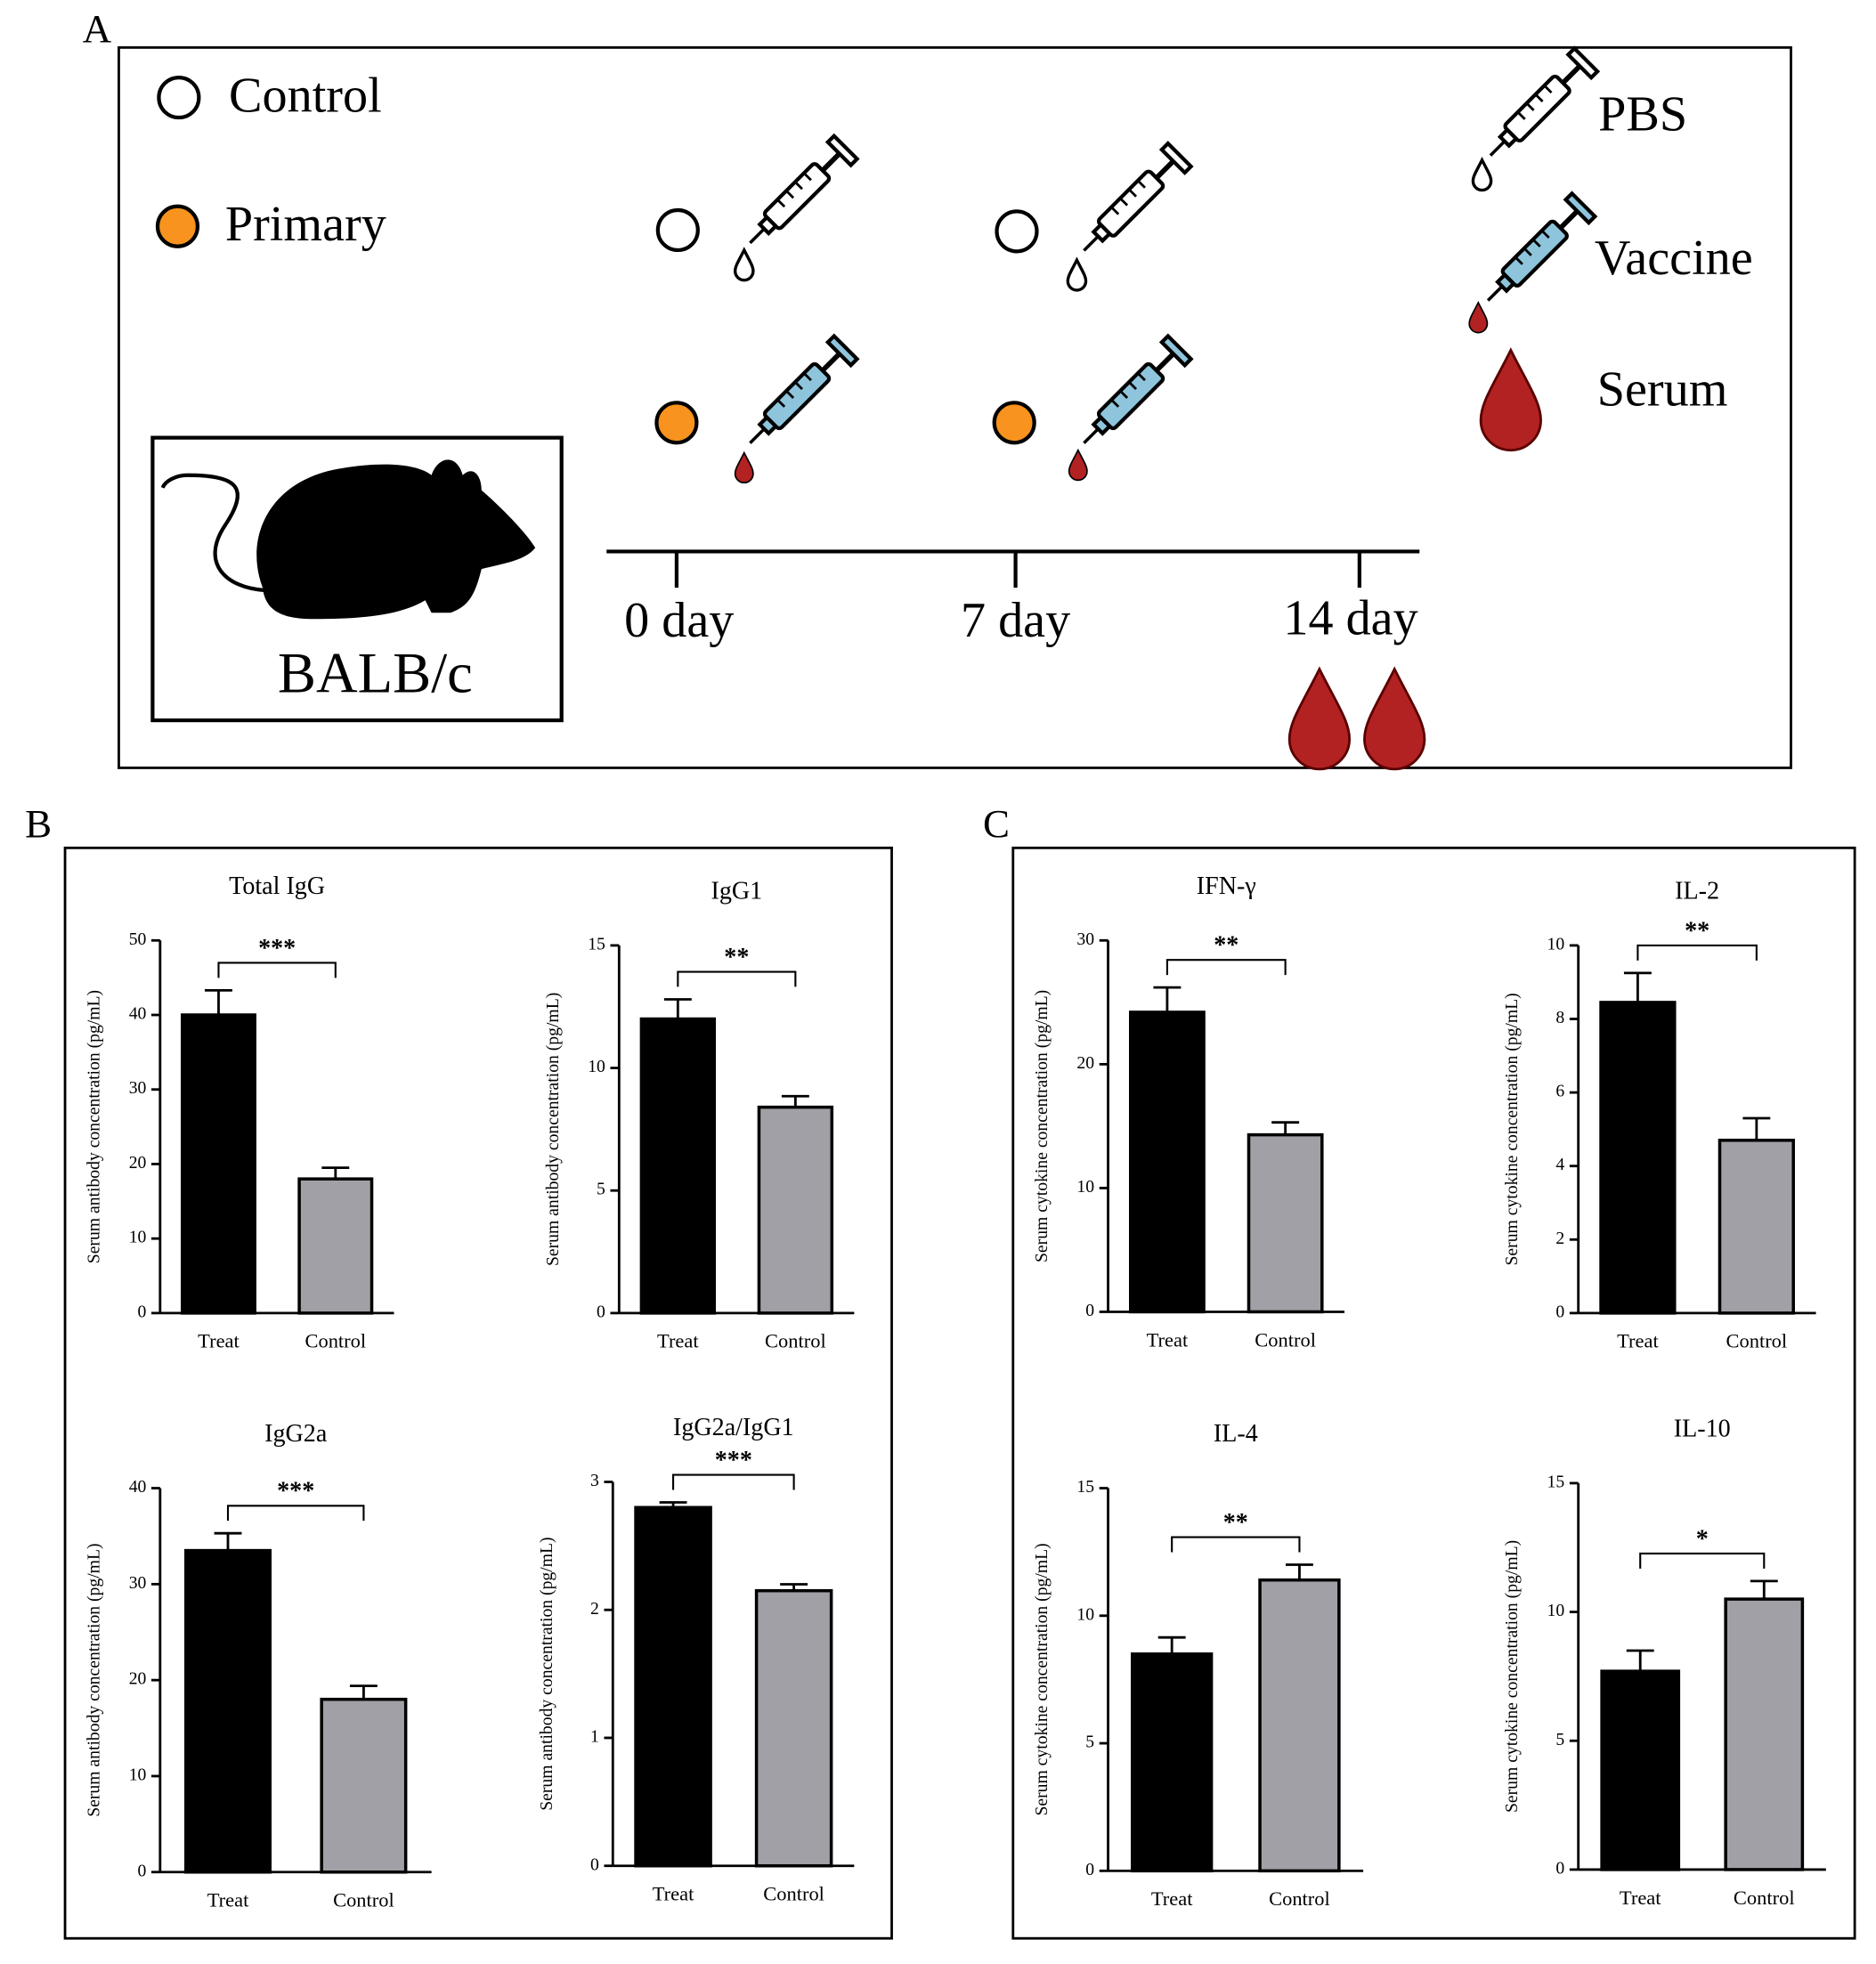  I want to click on timeline-label: 7 day, so click(1015, 620).